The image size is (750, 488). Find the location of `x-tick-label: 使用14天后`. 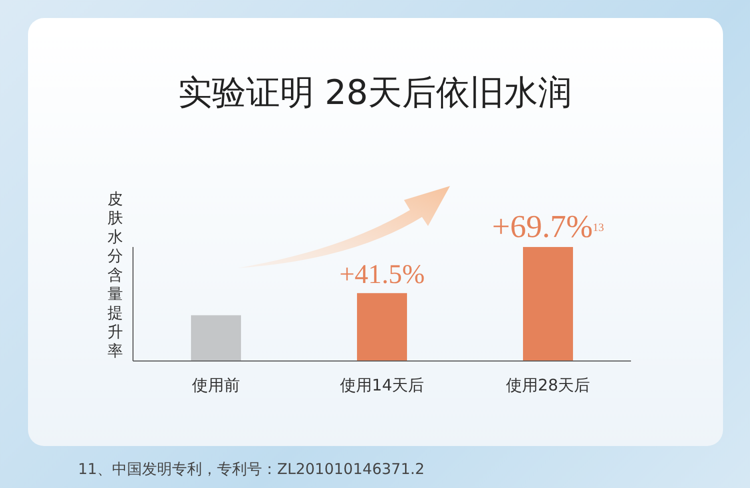

x-tick-label: 使用14天后 is located at coordinates (382, 384).